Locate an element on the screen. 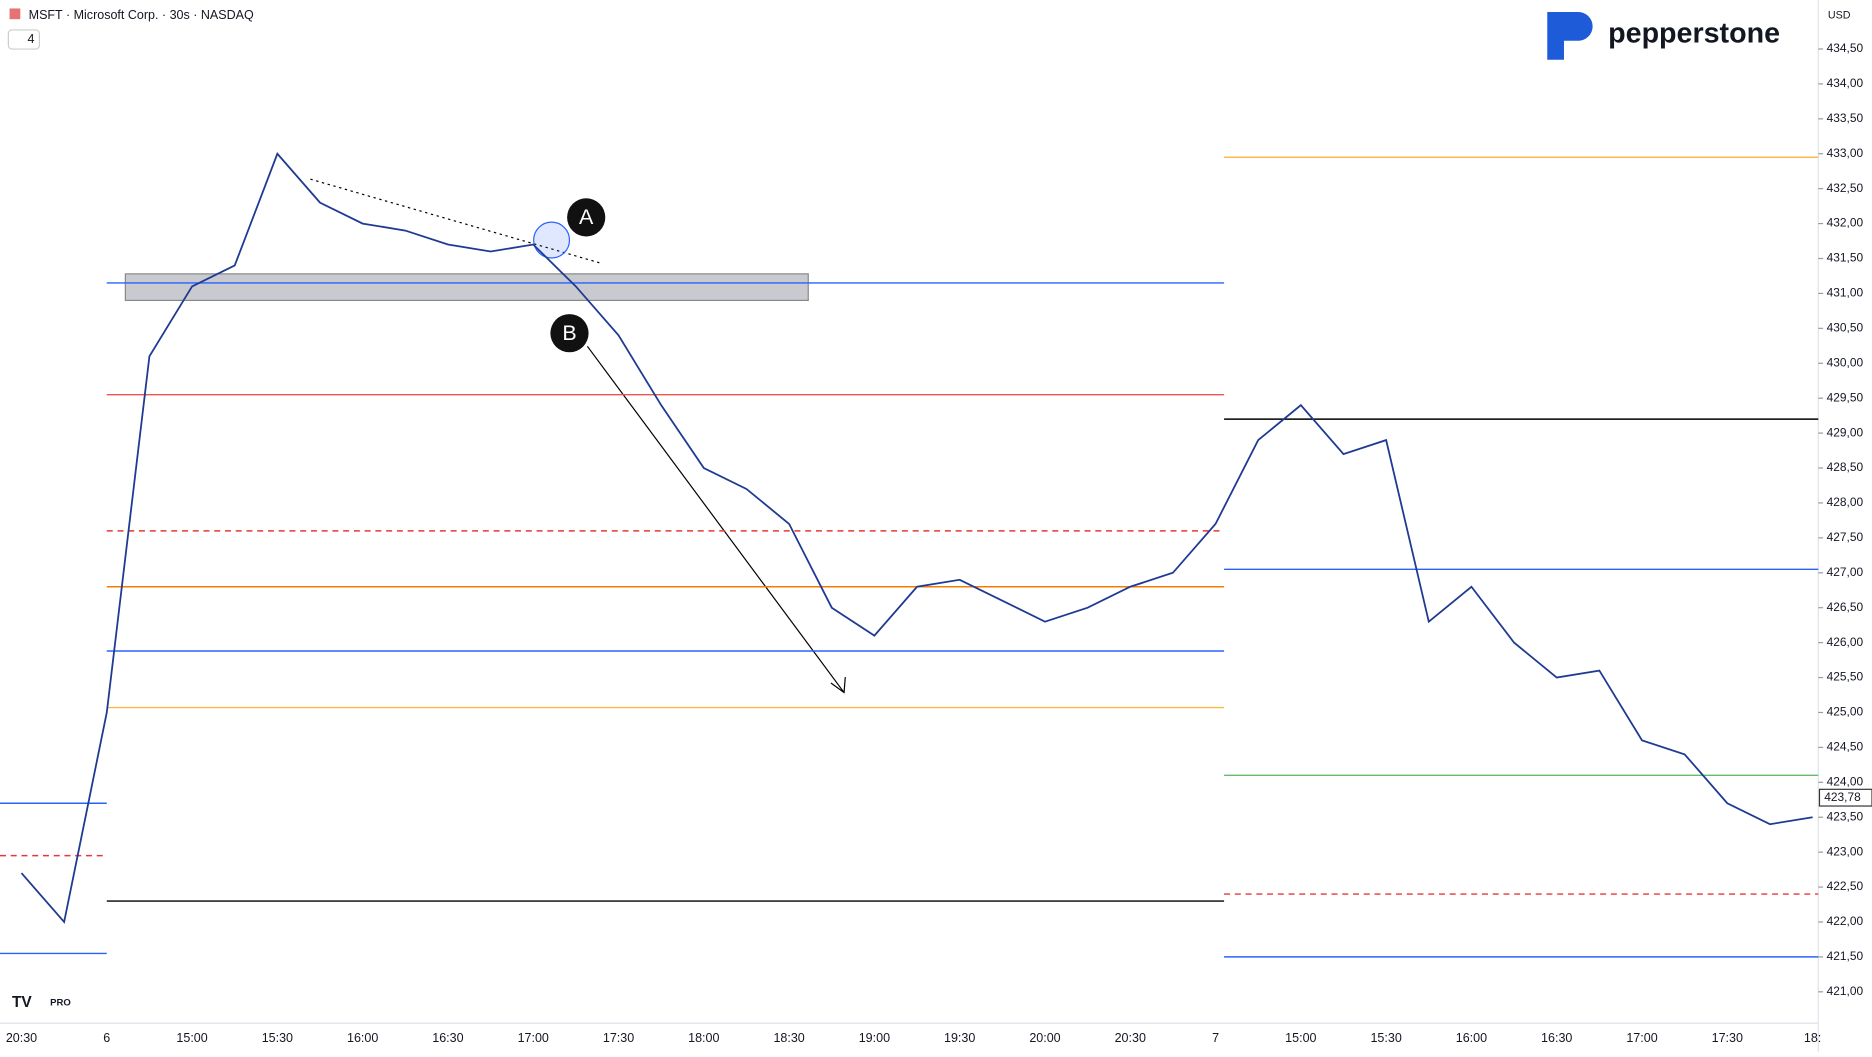  y-tick-label: 425,50 is located at coordinates (1845, 677).